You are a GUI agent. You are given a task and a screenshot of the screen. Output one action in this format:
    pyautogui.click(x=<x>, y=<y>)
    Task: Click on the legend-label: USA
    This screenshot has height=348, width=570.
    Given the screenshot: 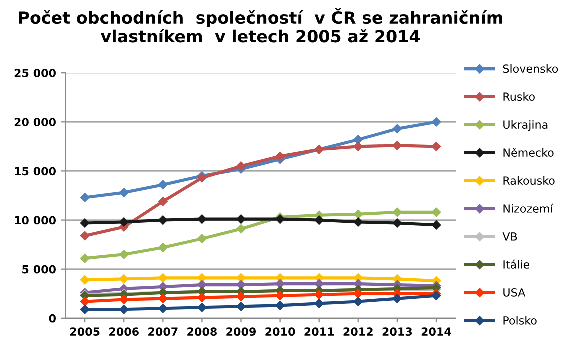 What is the action you would take?
    pyautogui.click(x=515, y=292)
    